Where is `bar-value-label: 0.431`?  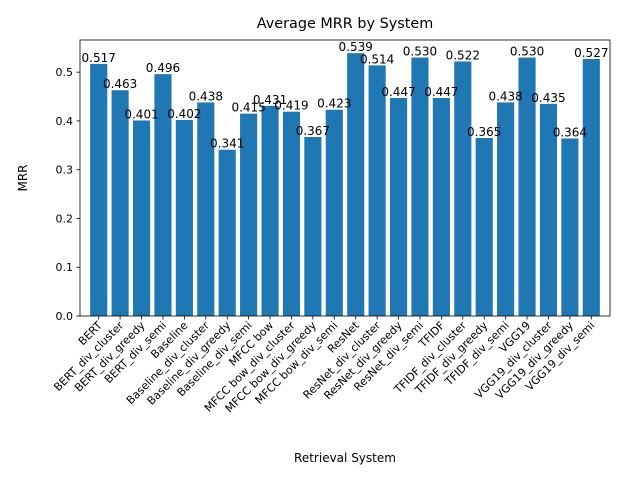
bar-value-label: 0.431 is located at coordinates (270, 100).